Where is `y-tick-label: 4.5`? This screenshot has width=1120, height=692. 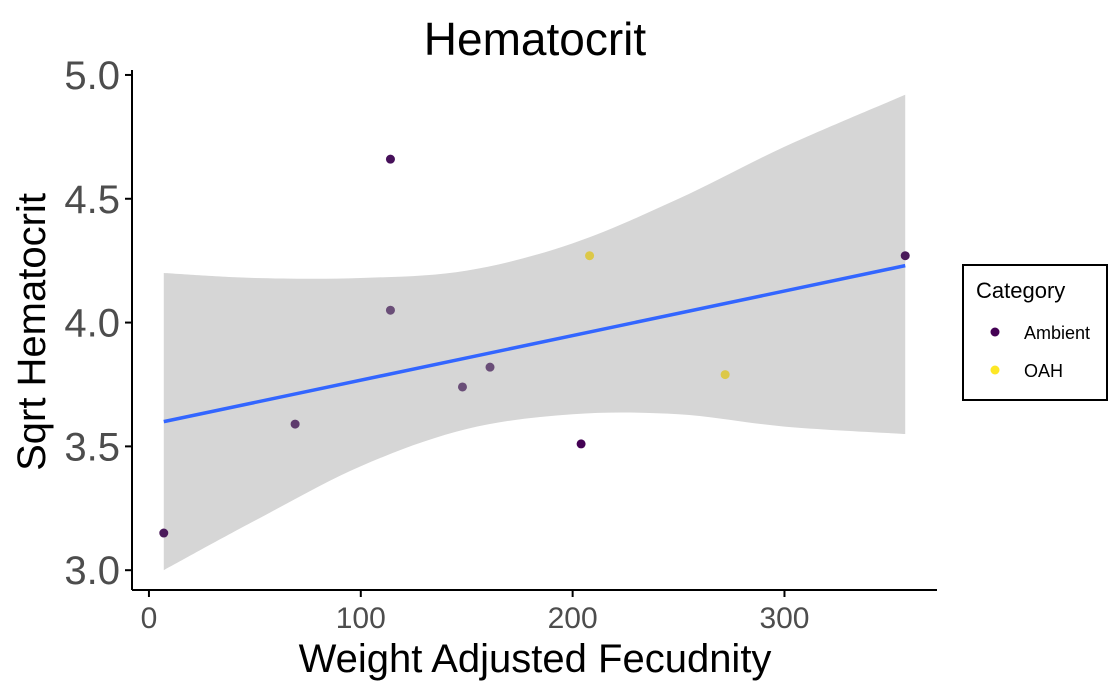 y-tick-label: 4.5 is located at coordinates (92, 200).